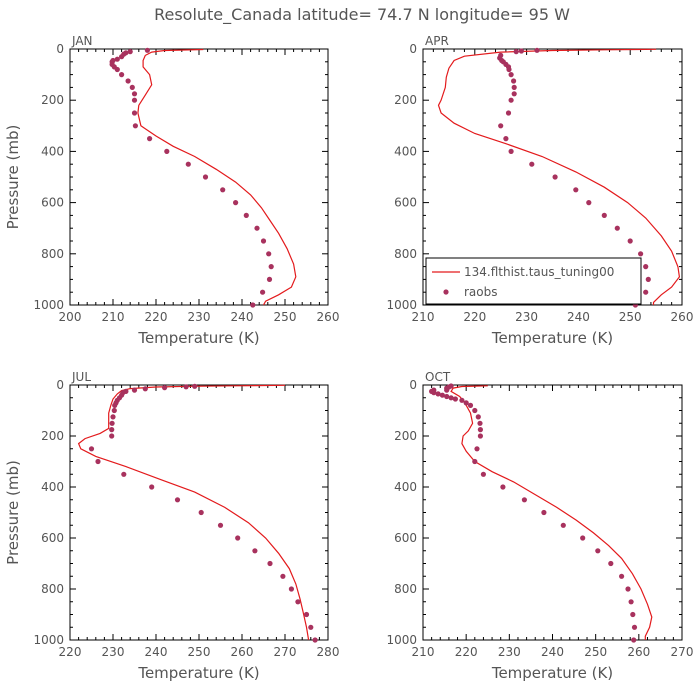 The height and width of the screenshot is (700, 700). What do you see at coordinates (446, 292) in the screenshot?
I see `legend-dot-swatch` at bounding box center [446, 292].